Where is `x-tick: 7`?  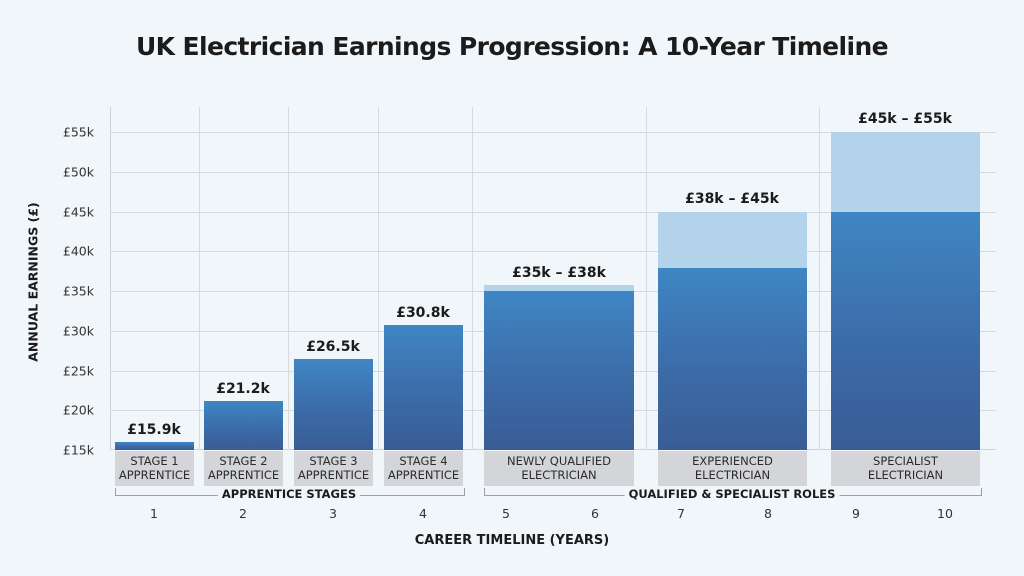
x-tick: 7 is located at coordinates (681, 513).